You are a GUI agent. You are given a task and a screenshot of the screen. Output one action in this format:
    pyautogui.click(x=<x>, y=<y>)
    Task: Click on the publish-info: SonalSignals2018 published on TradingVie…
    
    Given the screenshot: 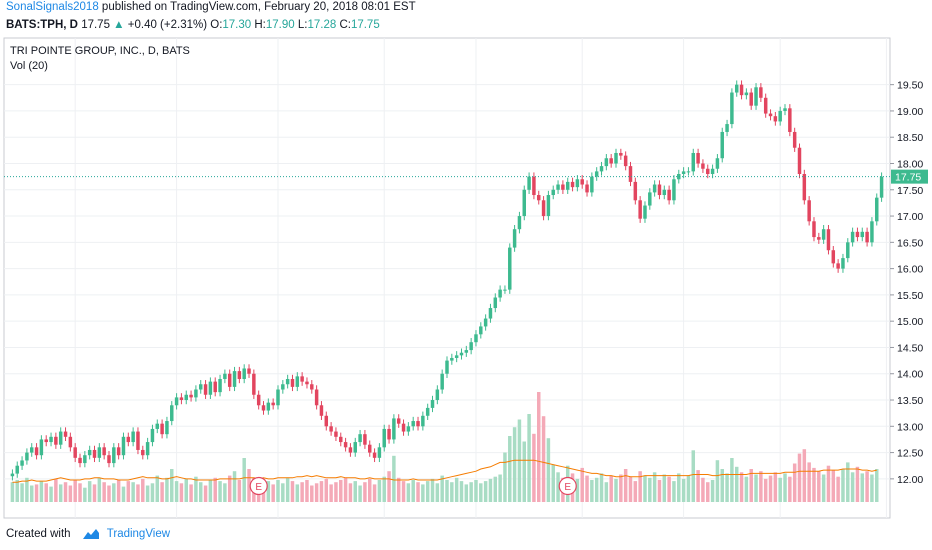 What is the action you would take?
    pyautogui.click(x=211, y=7)
    